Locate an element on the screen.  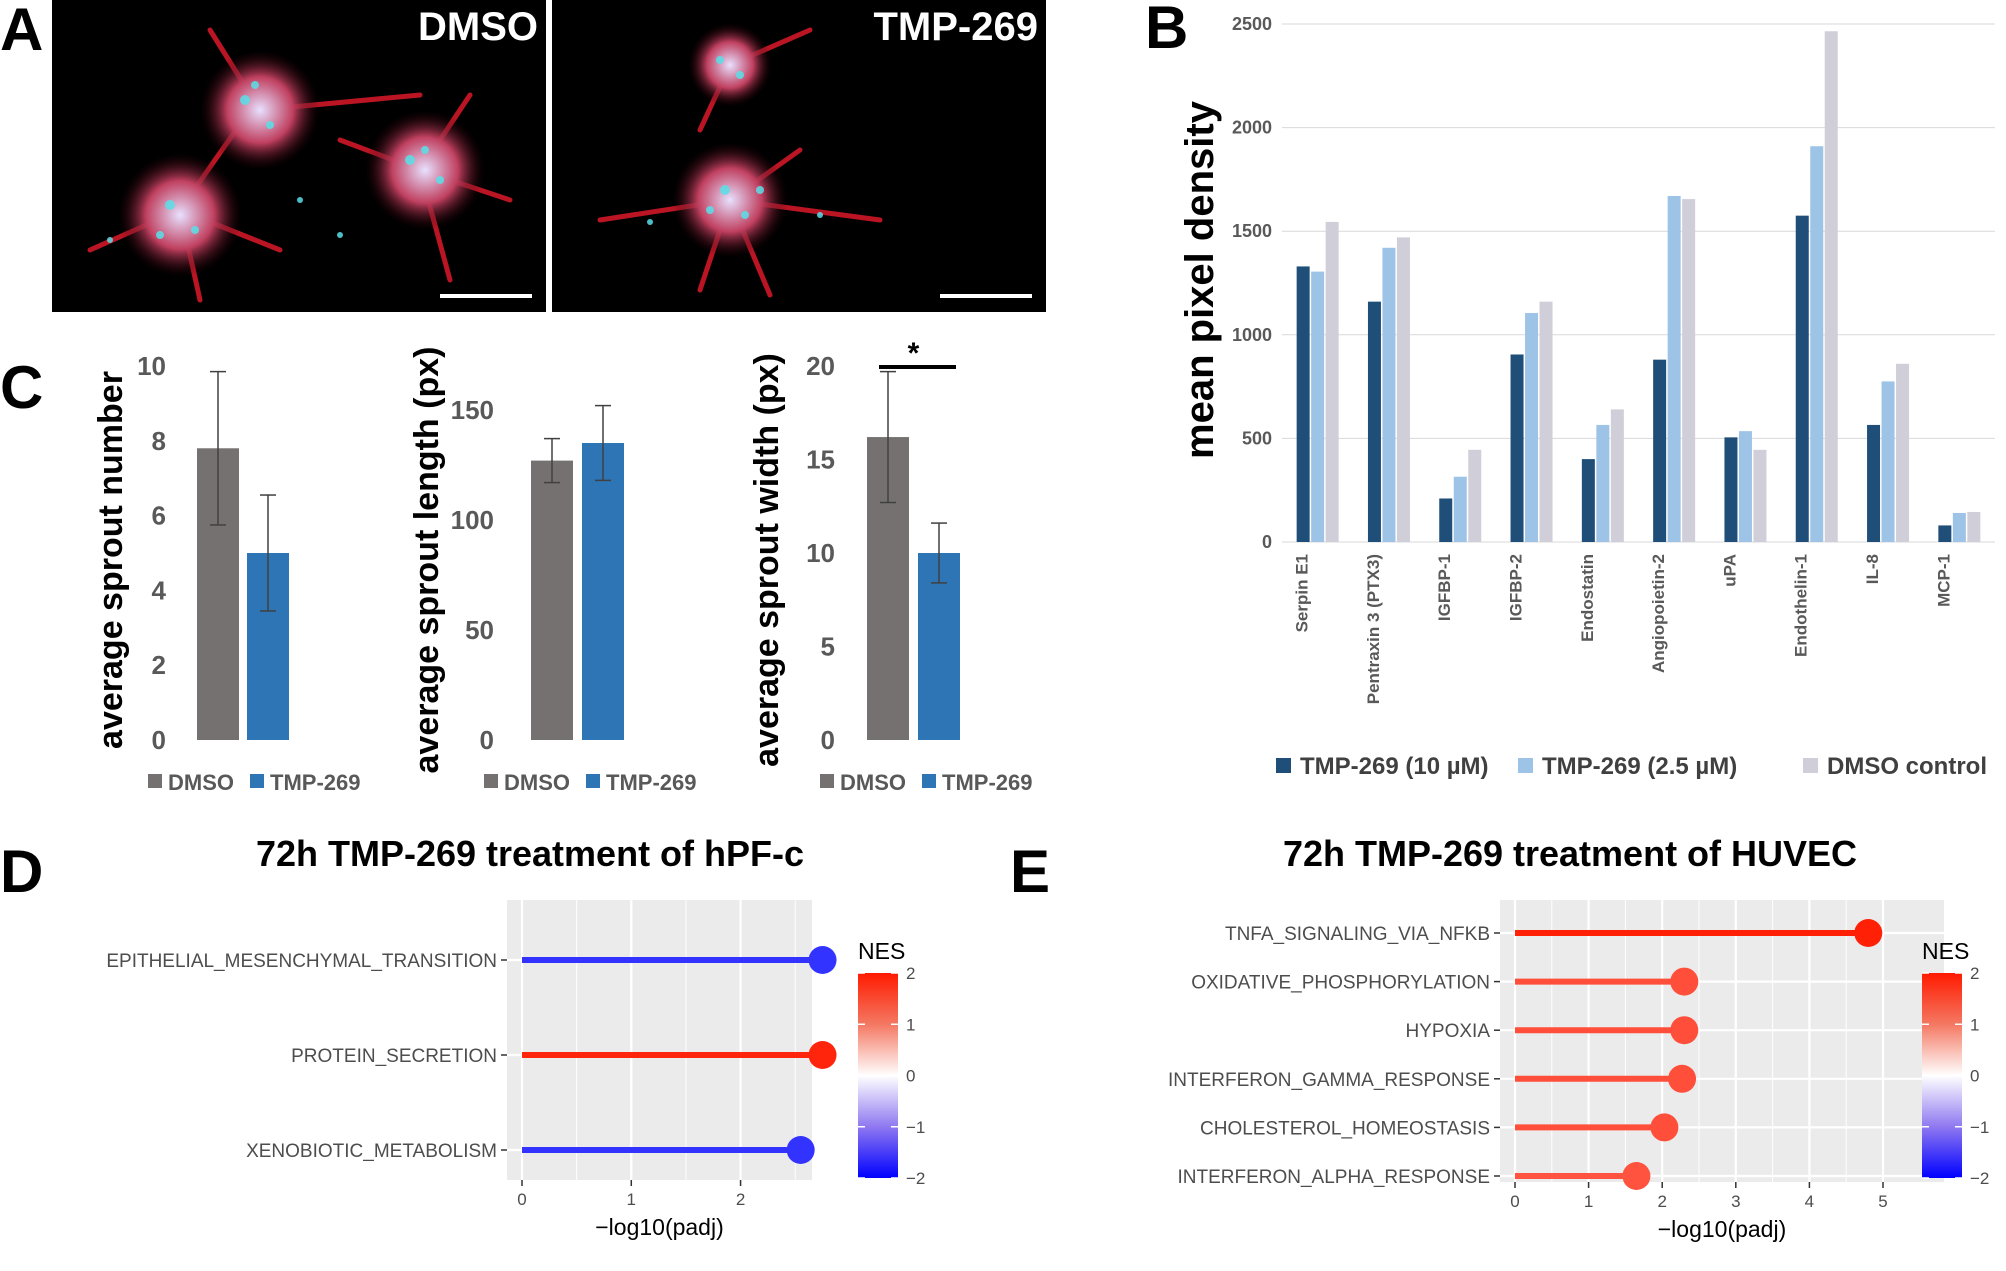
legend-tick-label: −1 is located at coordinates (1979, 1127).